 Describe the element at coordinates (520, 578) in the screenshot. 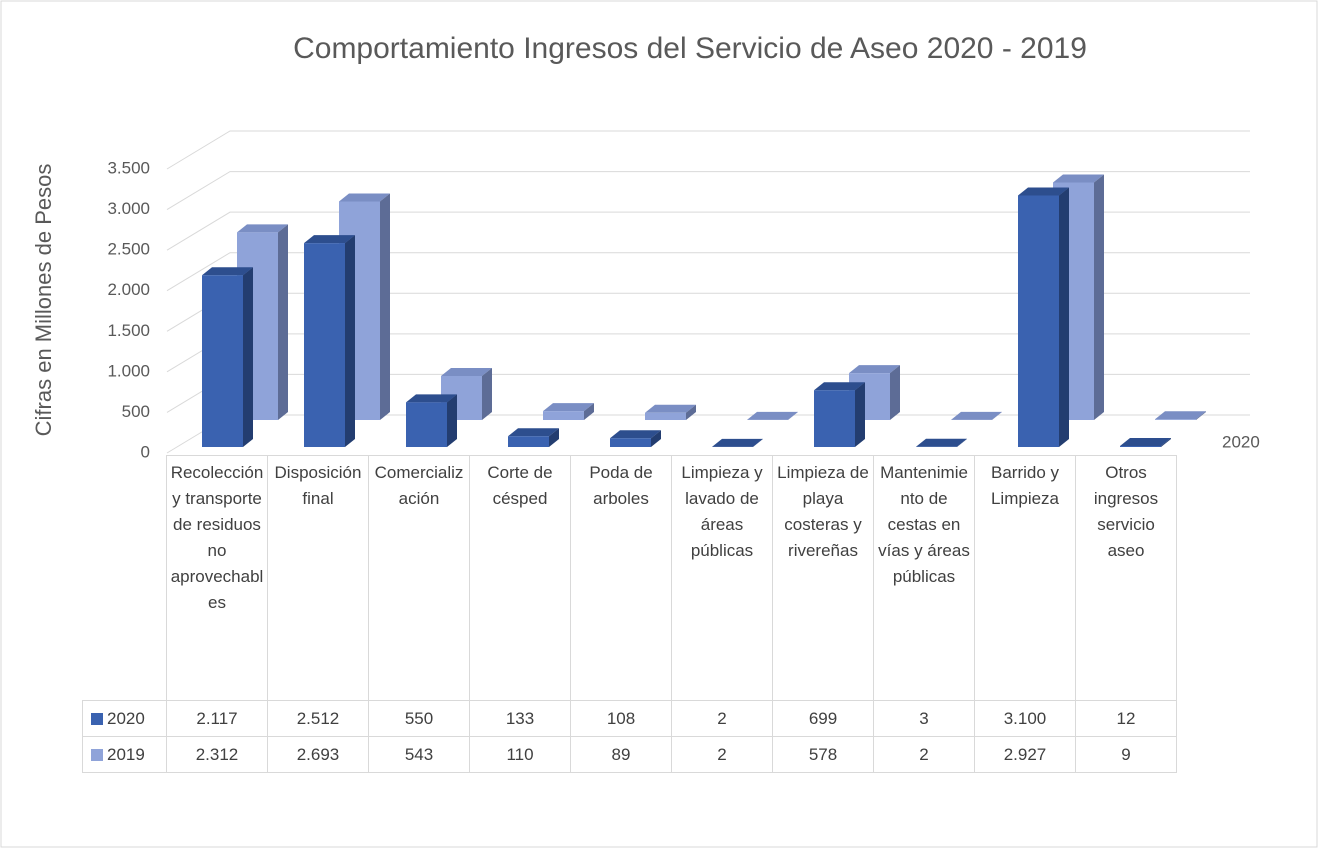

I see `category-label: Corte de césped` at that location.